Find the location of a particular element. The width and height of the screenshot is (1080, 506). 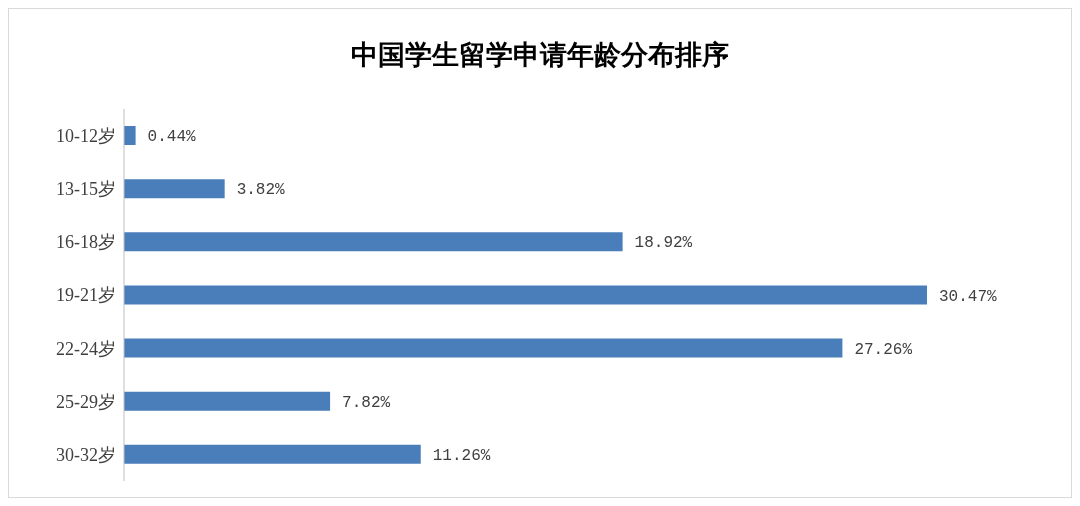

data-label: 7.82% is located at coordinates (366, 402).